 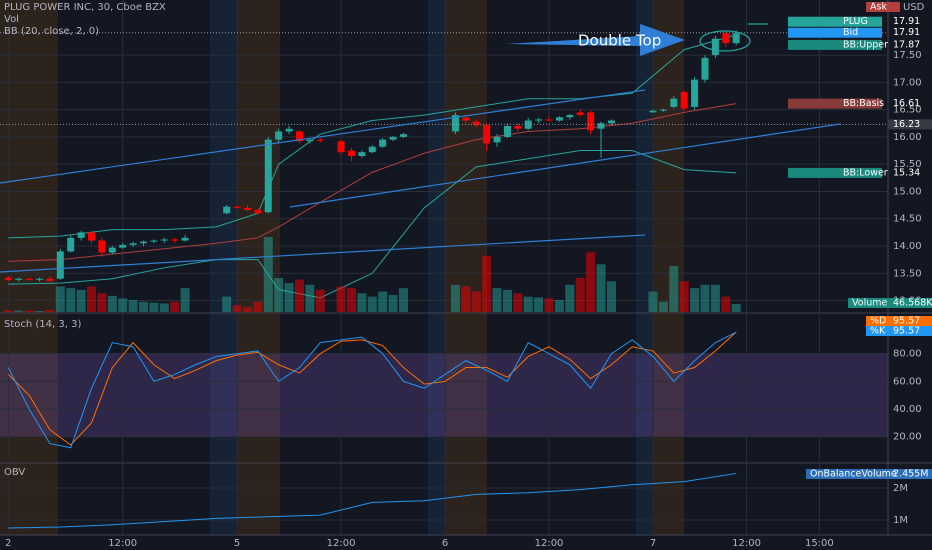 I want to click on arrow, so click(x=595, y=40).